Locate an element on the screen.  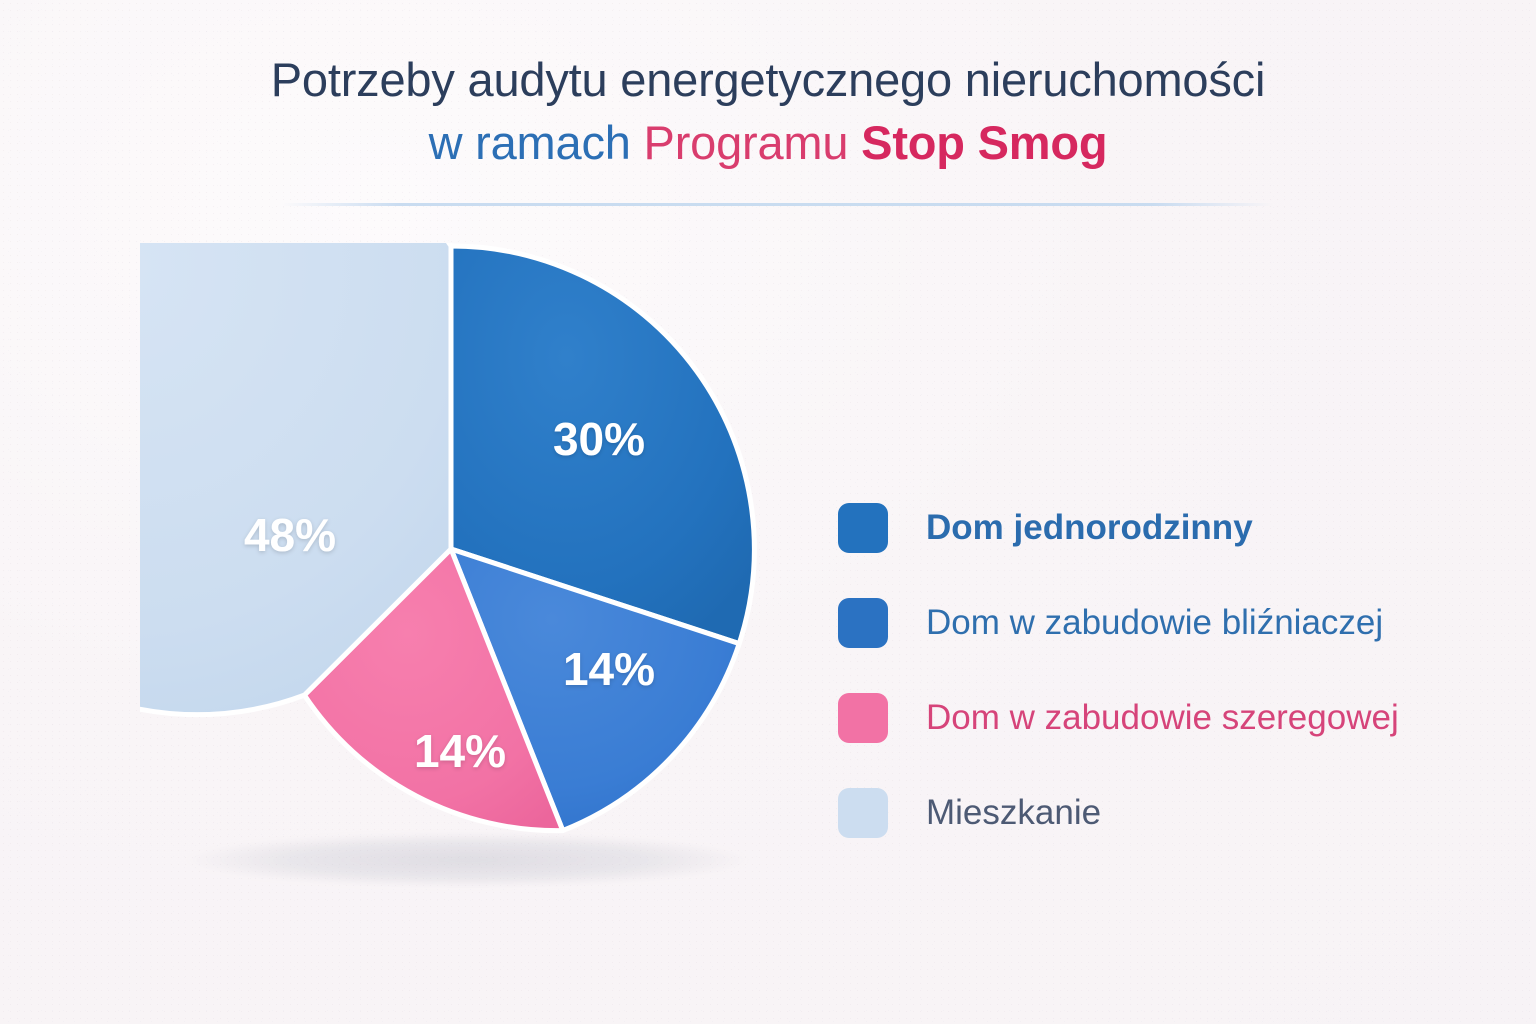
legend-swatch-icon-mieszkanie is located at coordinates (863, 813).